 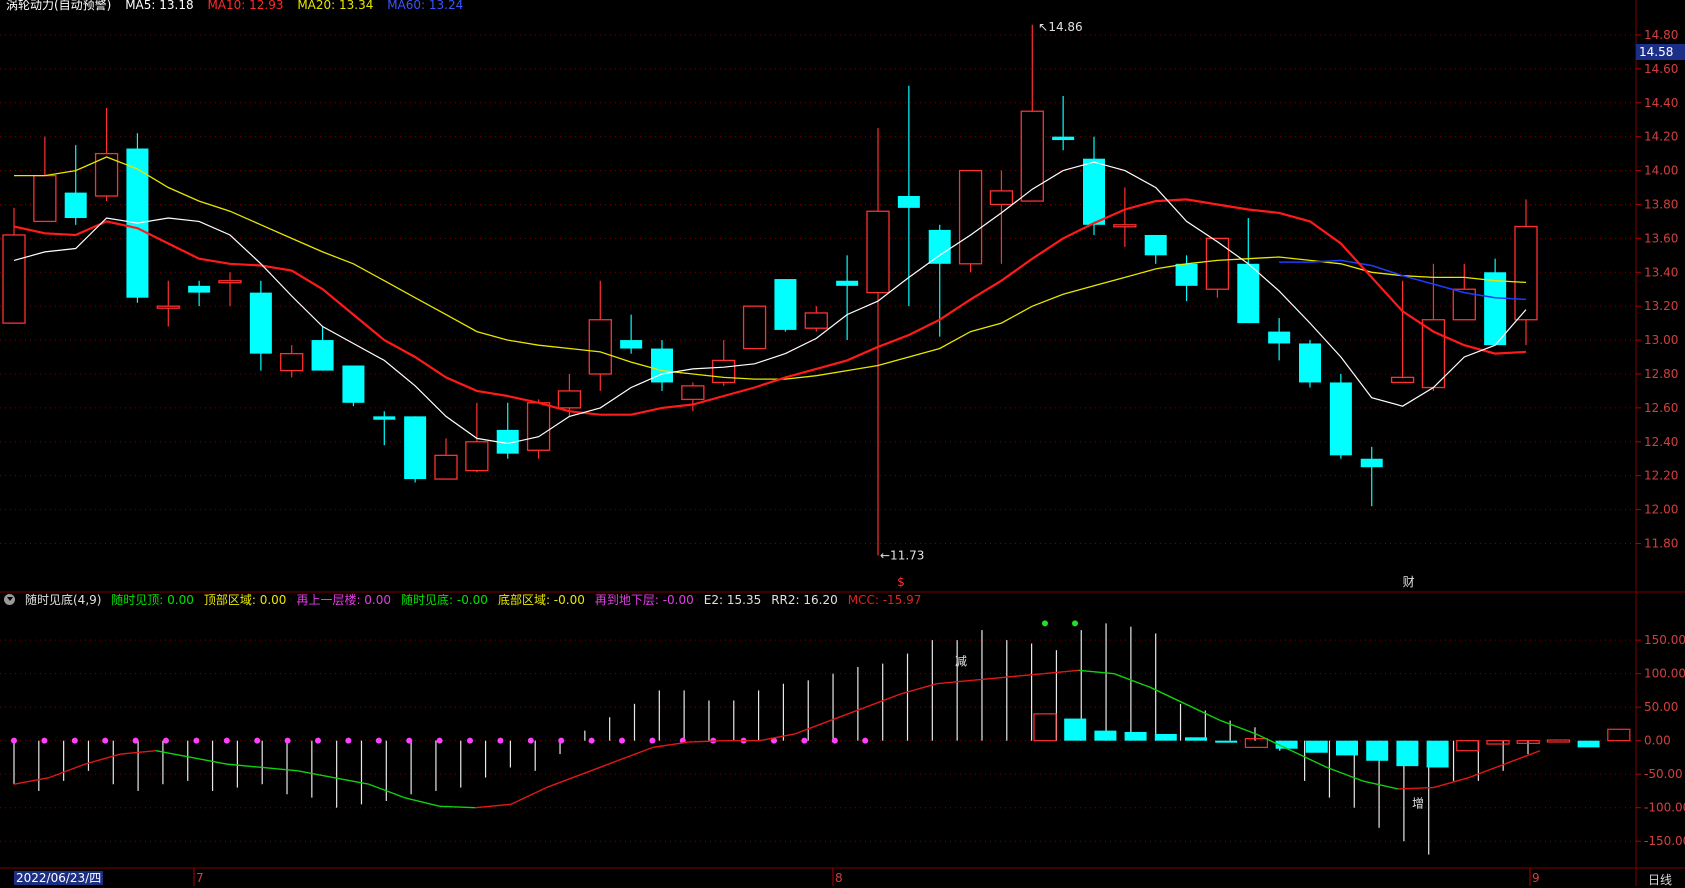 What do you see at coordinates (1661, 306) in the screenshot?
I see `price-tick-label: 13.20` at bounding box center [1661, 306].